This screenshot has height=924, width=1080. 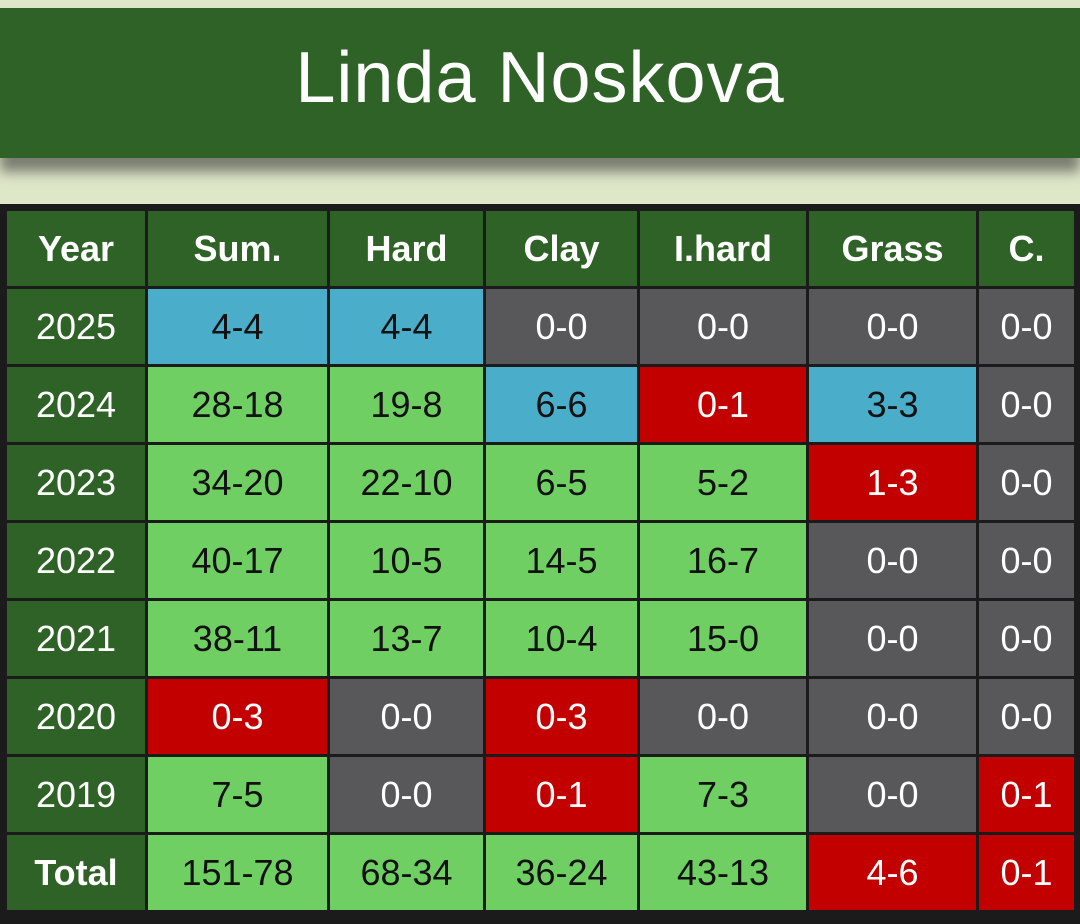 I want to click on summary-record-cell: 34-20, so click(x=237, y=482).